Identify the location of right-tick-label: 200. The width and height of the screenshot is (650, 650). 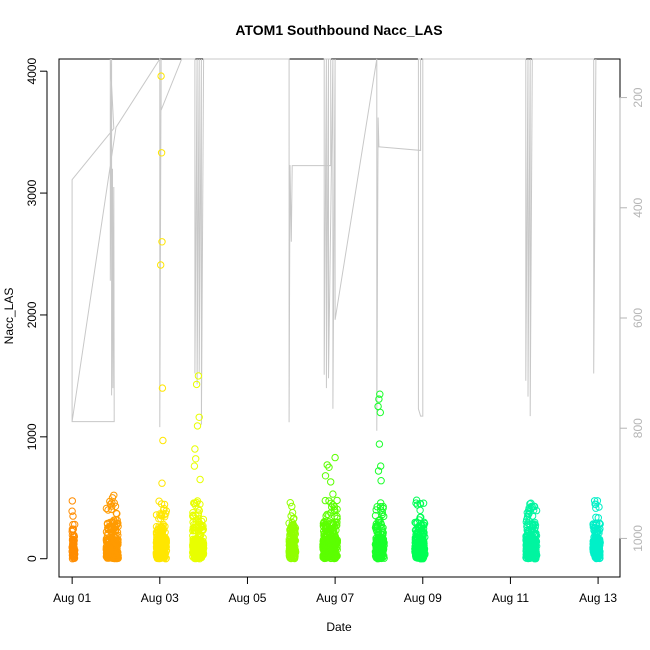
(638, 97).